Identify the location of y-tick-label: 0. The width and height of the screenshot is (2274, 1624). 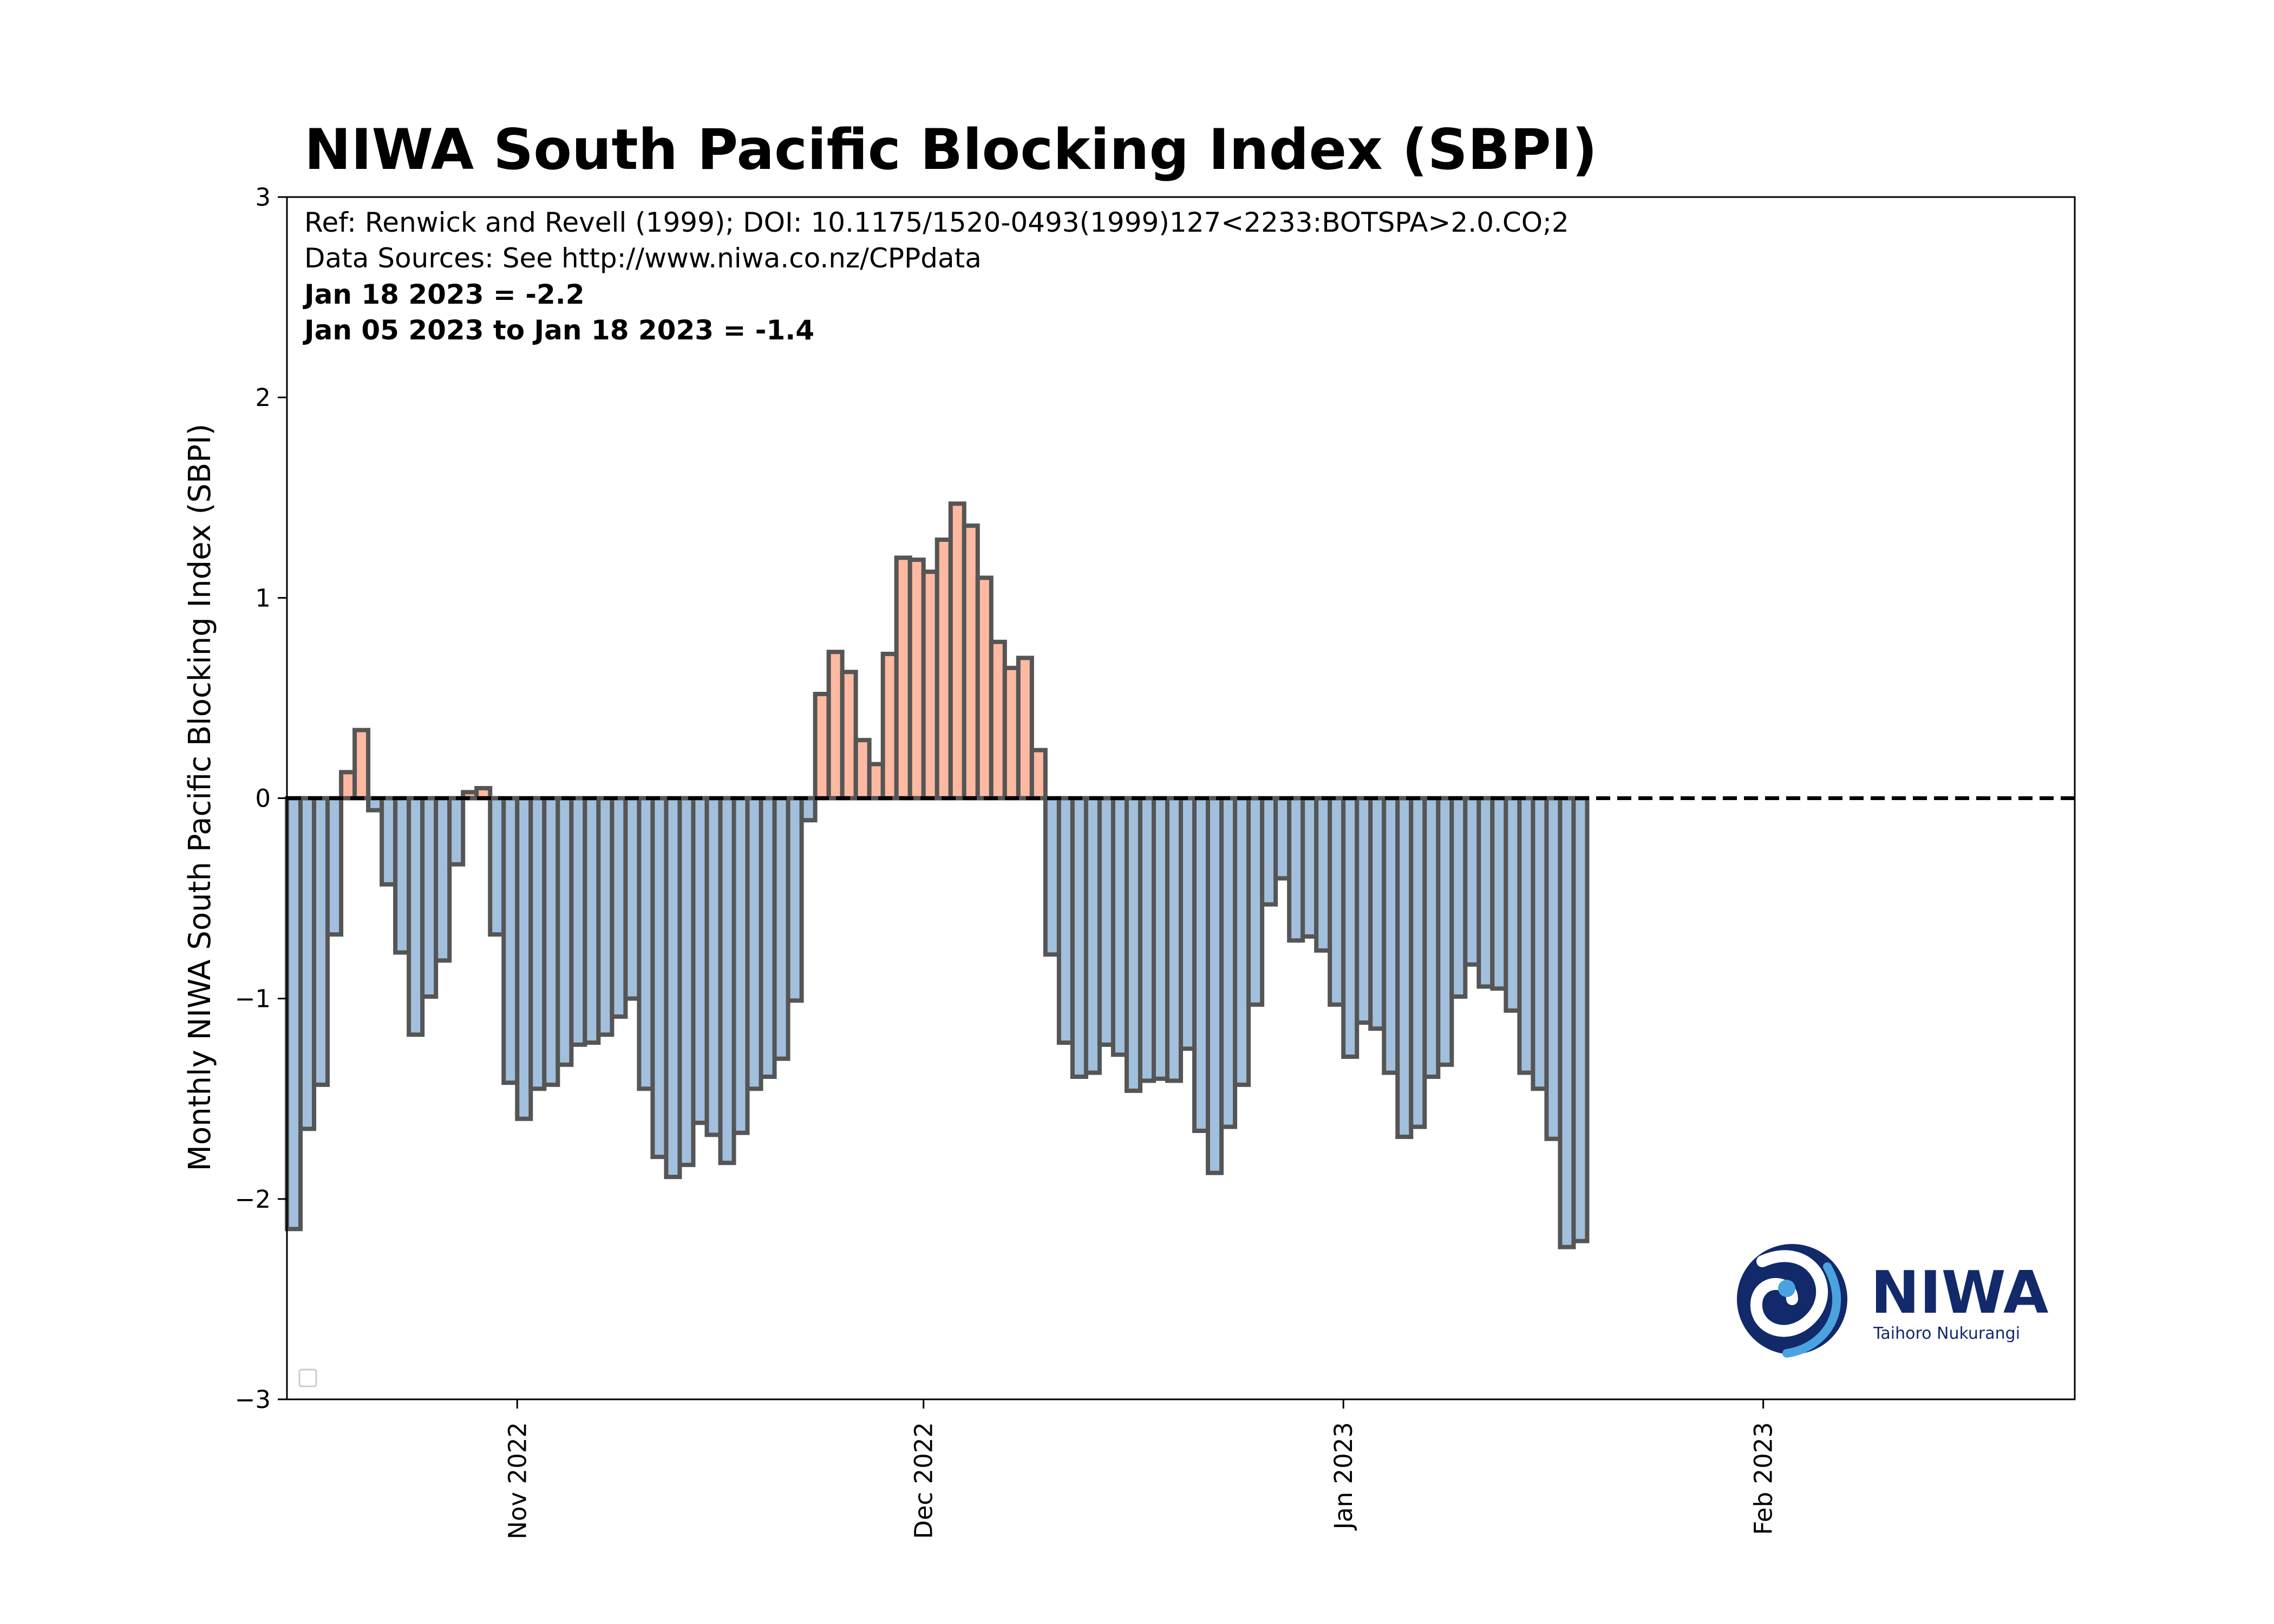
(263, 798).